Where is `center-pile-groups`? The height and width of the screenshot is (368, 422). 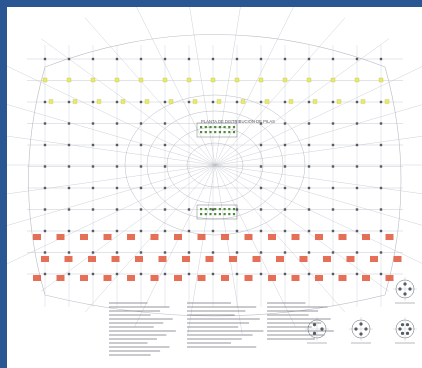 center-pile-groups is located at coordinates (217, 171).